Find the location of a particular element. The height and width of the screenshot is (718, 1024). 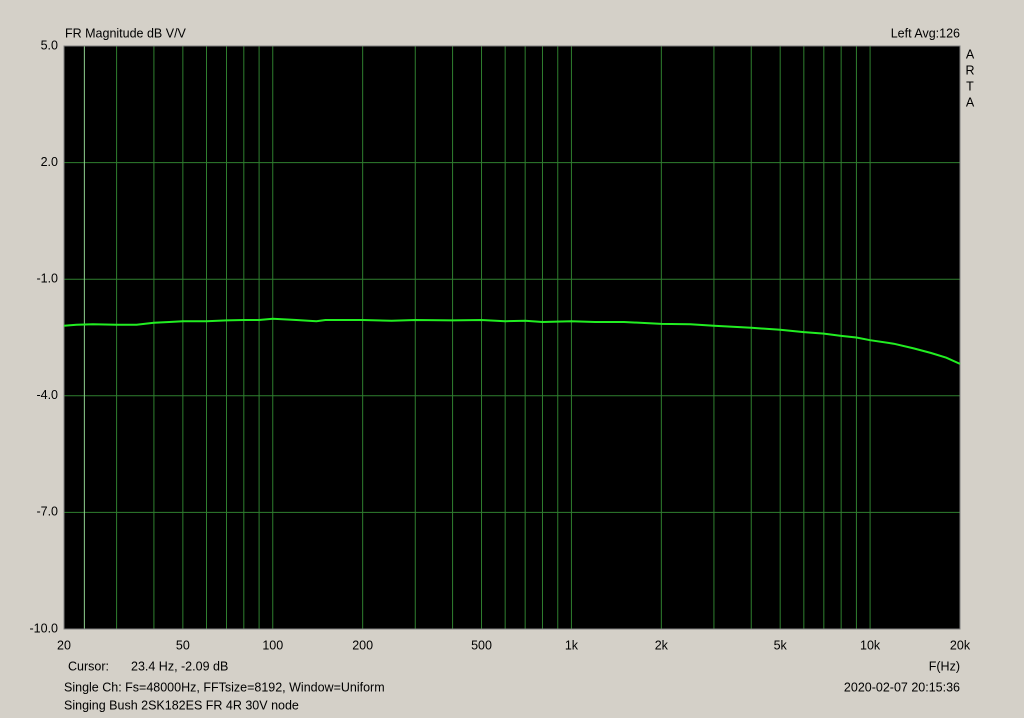

x-tick-label: 1k is located at coordinates (572, 645).